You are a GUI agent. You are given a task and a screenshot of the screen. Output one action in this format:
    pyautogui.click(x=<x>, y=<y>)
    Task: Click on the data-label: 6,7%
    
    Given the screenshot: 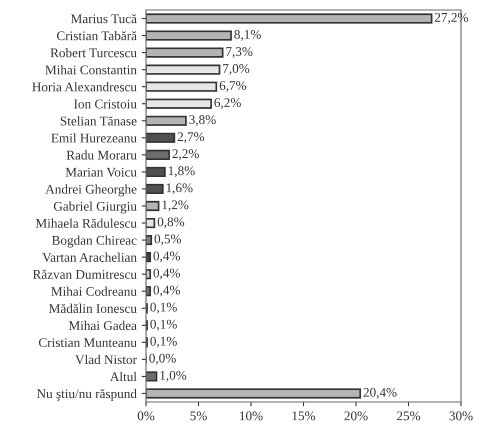 What is the action you would take?
    pyautogui.click(x=233, y=86)
    